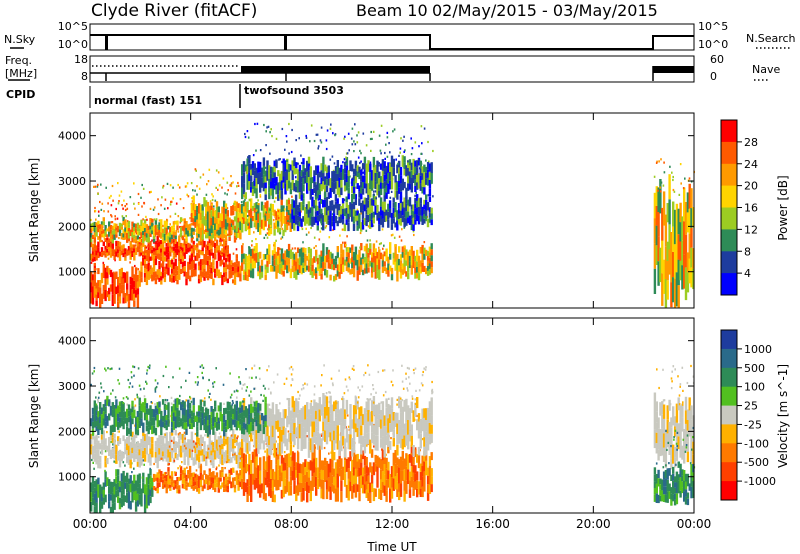 This screenshot has width=800, height=554. What do you see at coordinates (72, 181) in the screenshot?
I see `power-ytick-label: 3000` at bounding box center [72, 181].